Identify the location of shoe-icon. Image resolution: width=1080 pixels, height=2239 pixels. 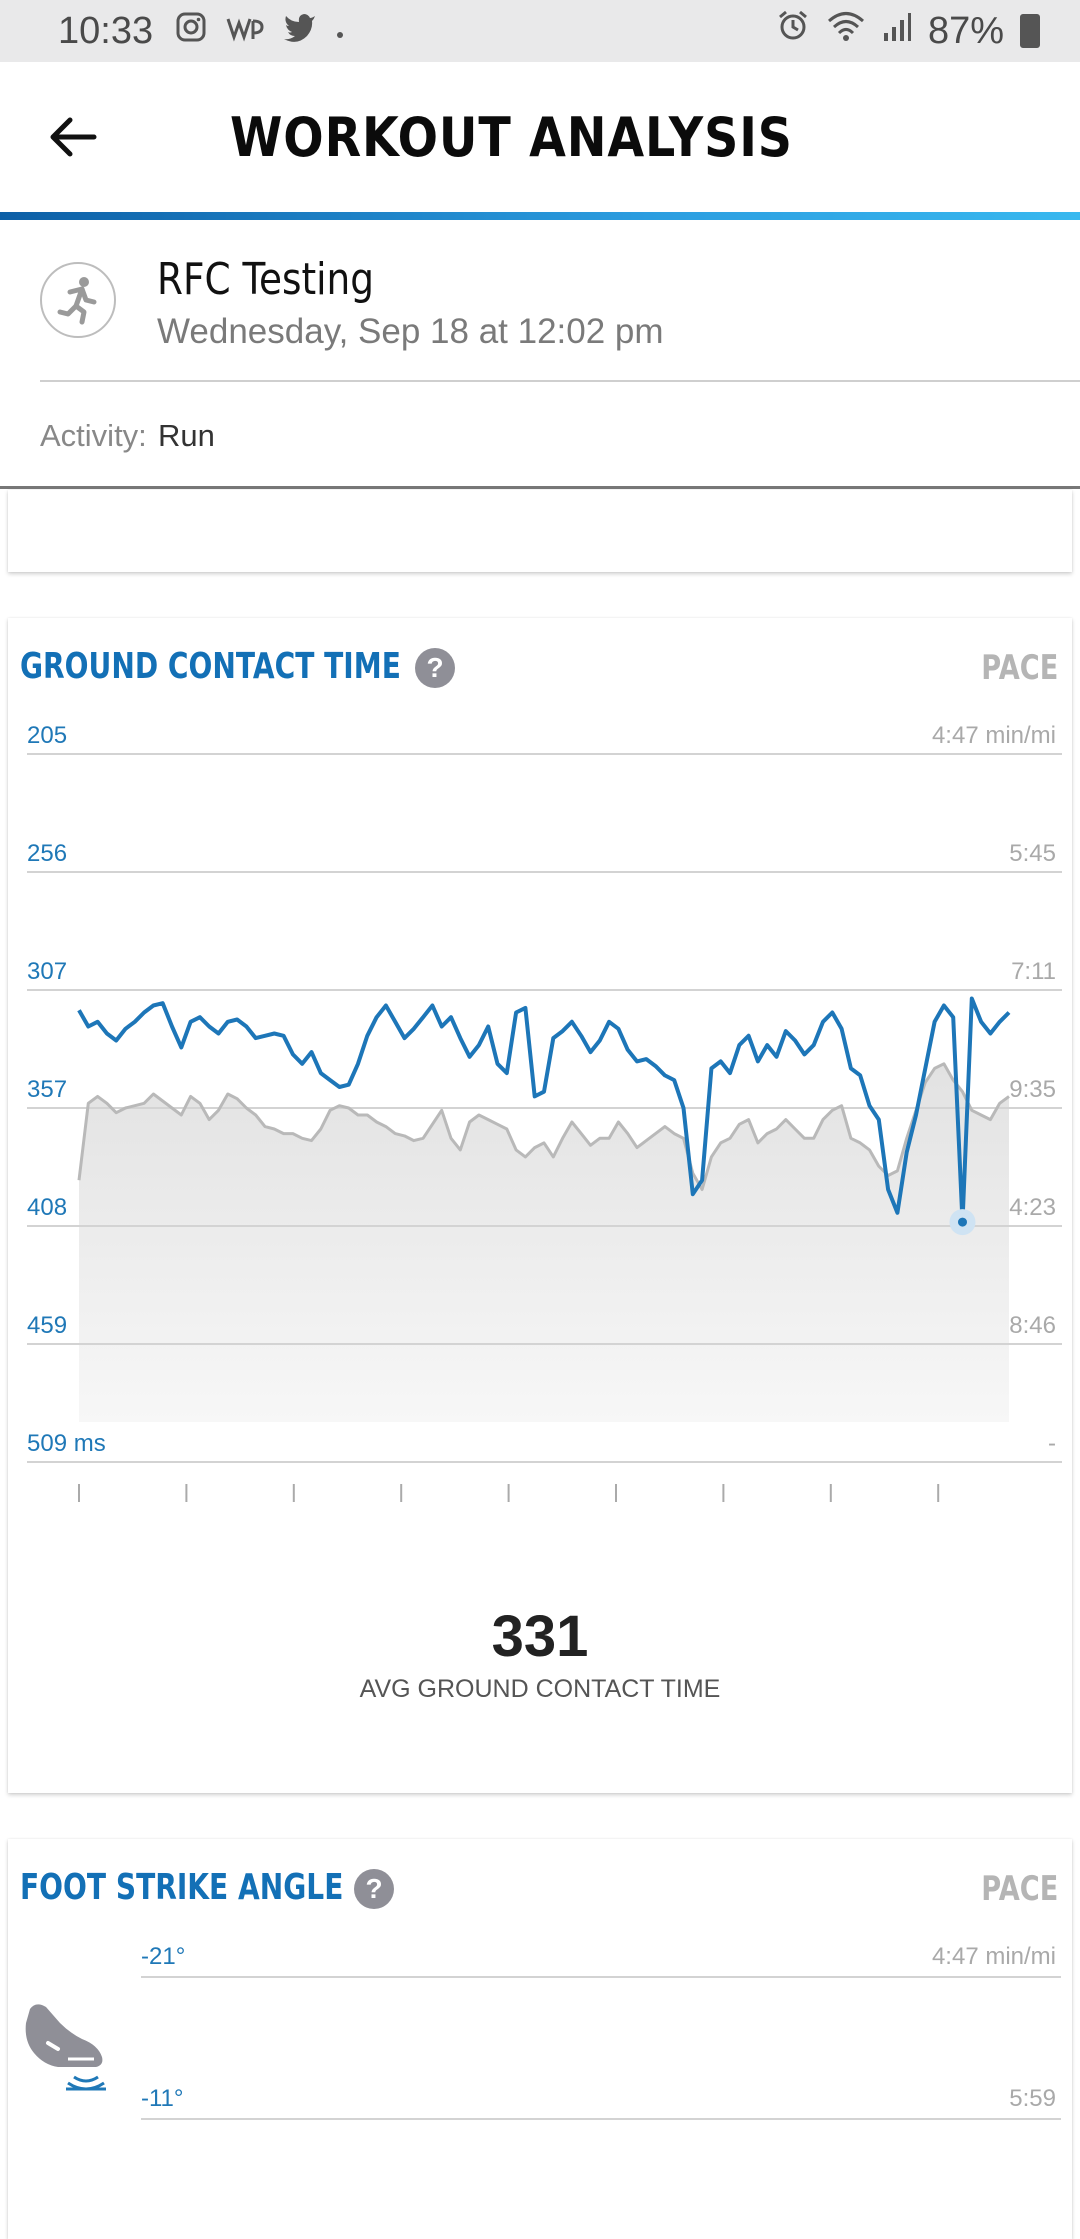
(68, 2056).